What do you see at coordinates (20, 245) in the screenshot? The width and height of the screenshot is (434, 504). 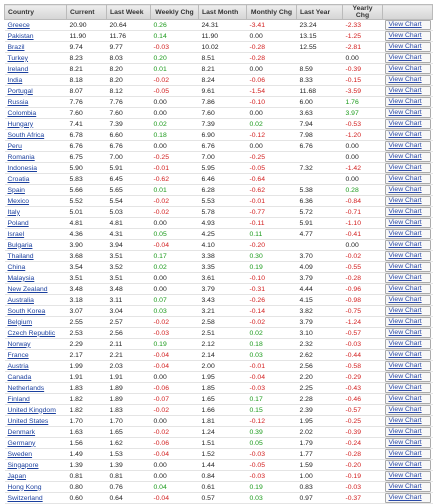 I see `country-link: Bulgaria` at bounding box center [20, 245].